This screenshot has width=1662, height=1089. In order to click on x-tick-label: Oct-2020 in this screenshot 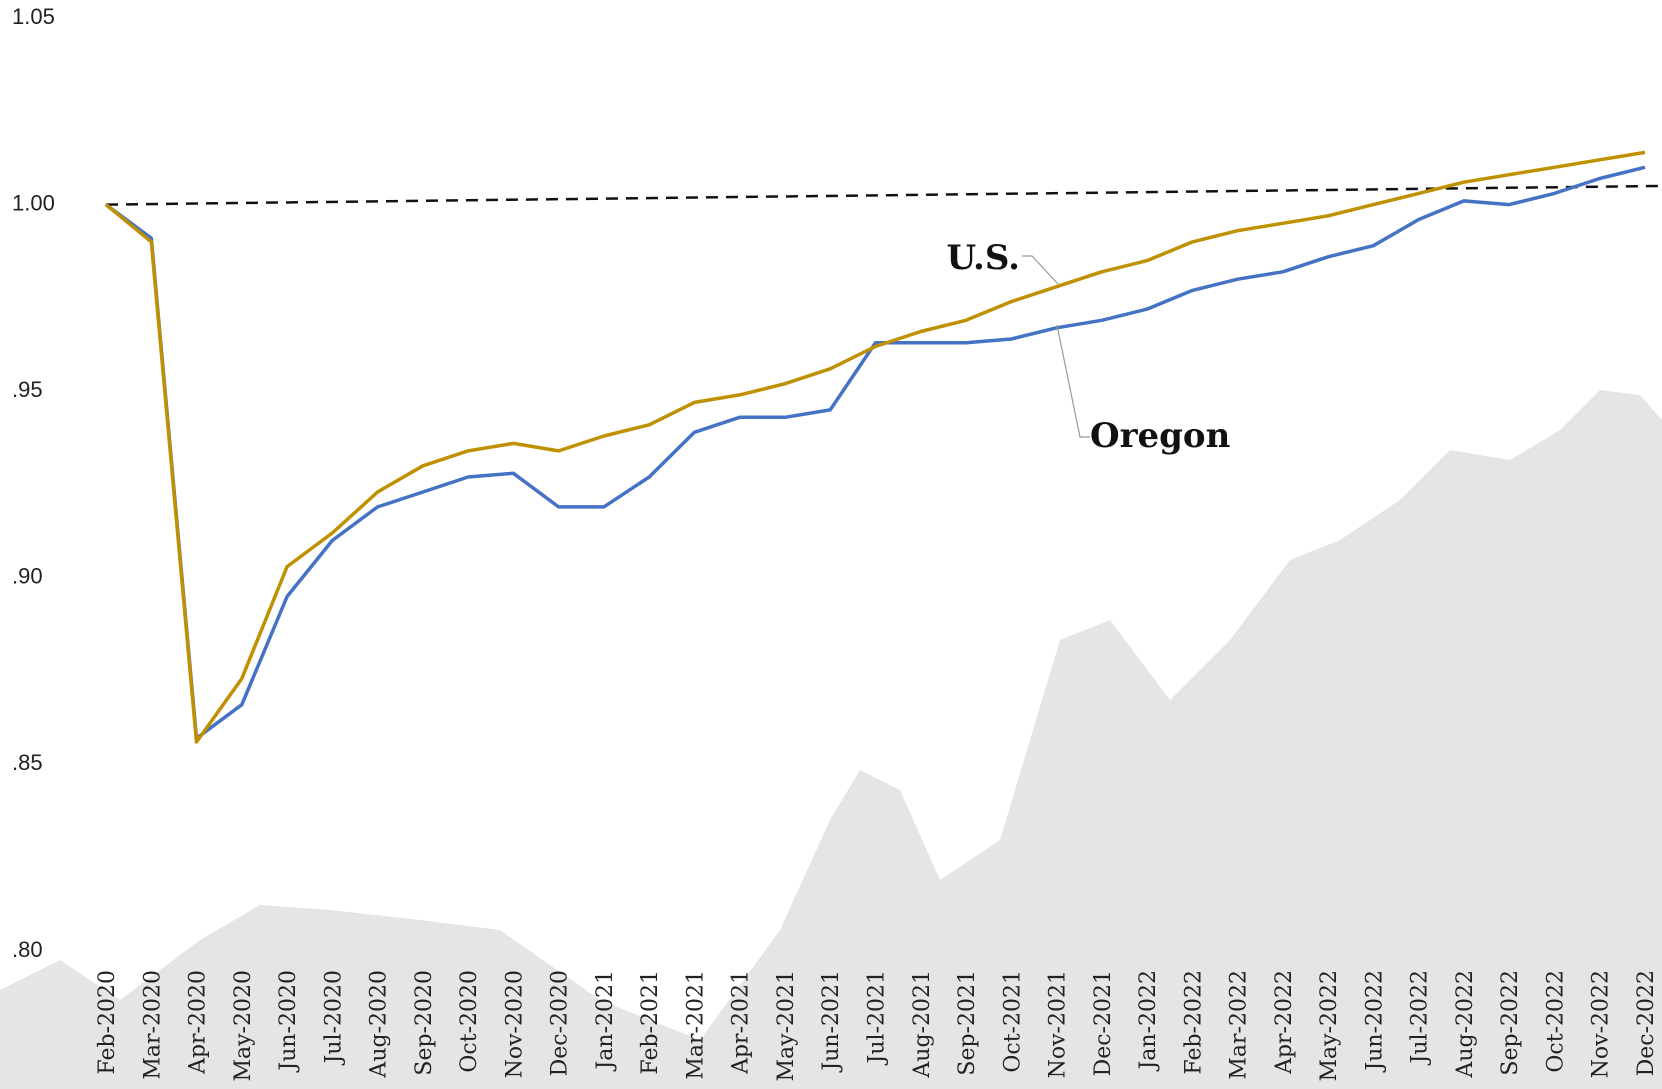, I will do `click(469, 1021)`.